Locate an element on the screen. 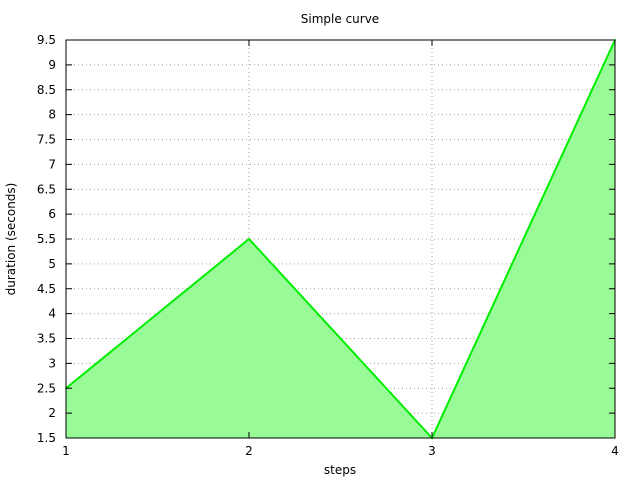 This screenshot has width=640, height=480. y-tick-label: 1.5 is located at coordinates (46, 438).